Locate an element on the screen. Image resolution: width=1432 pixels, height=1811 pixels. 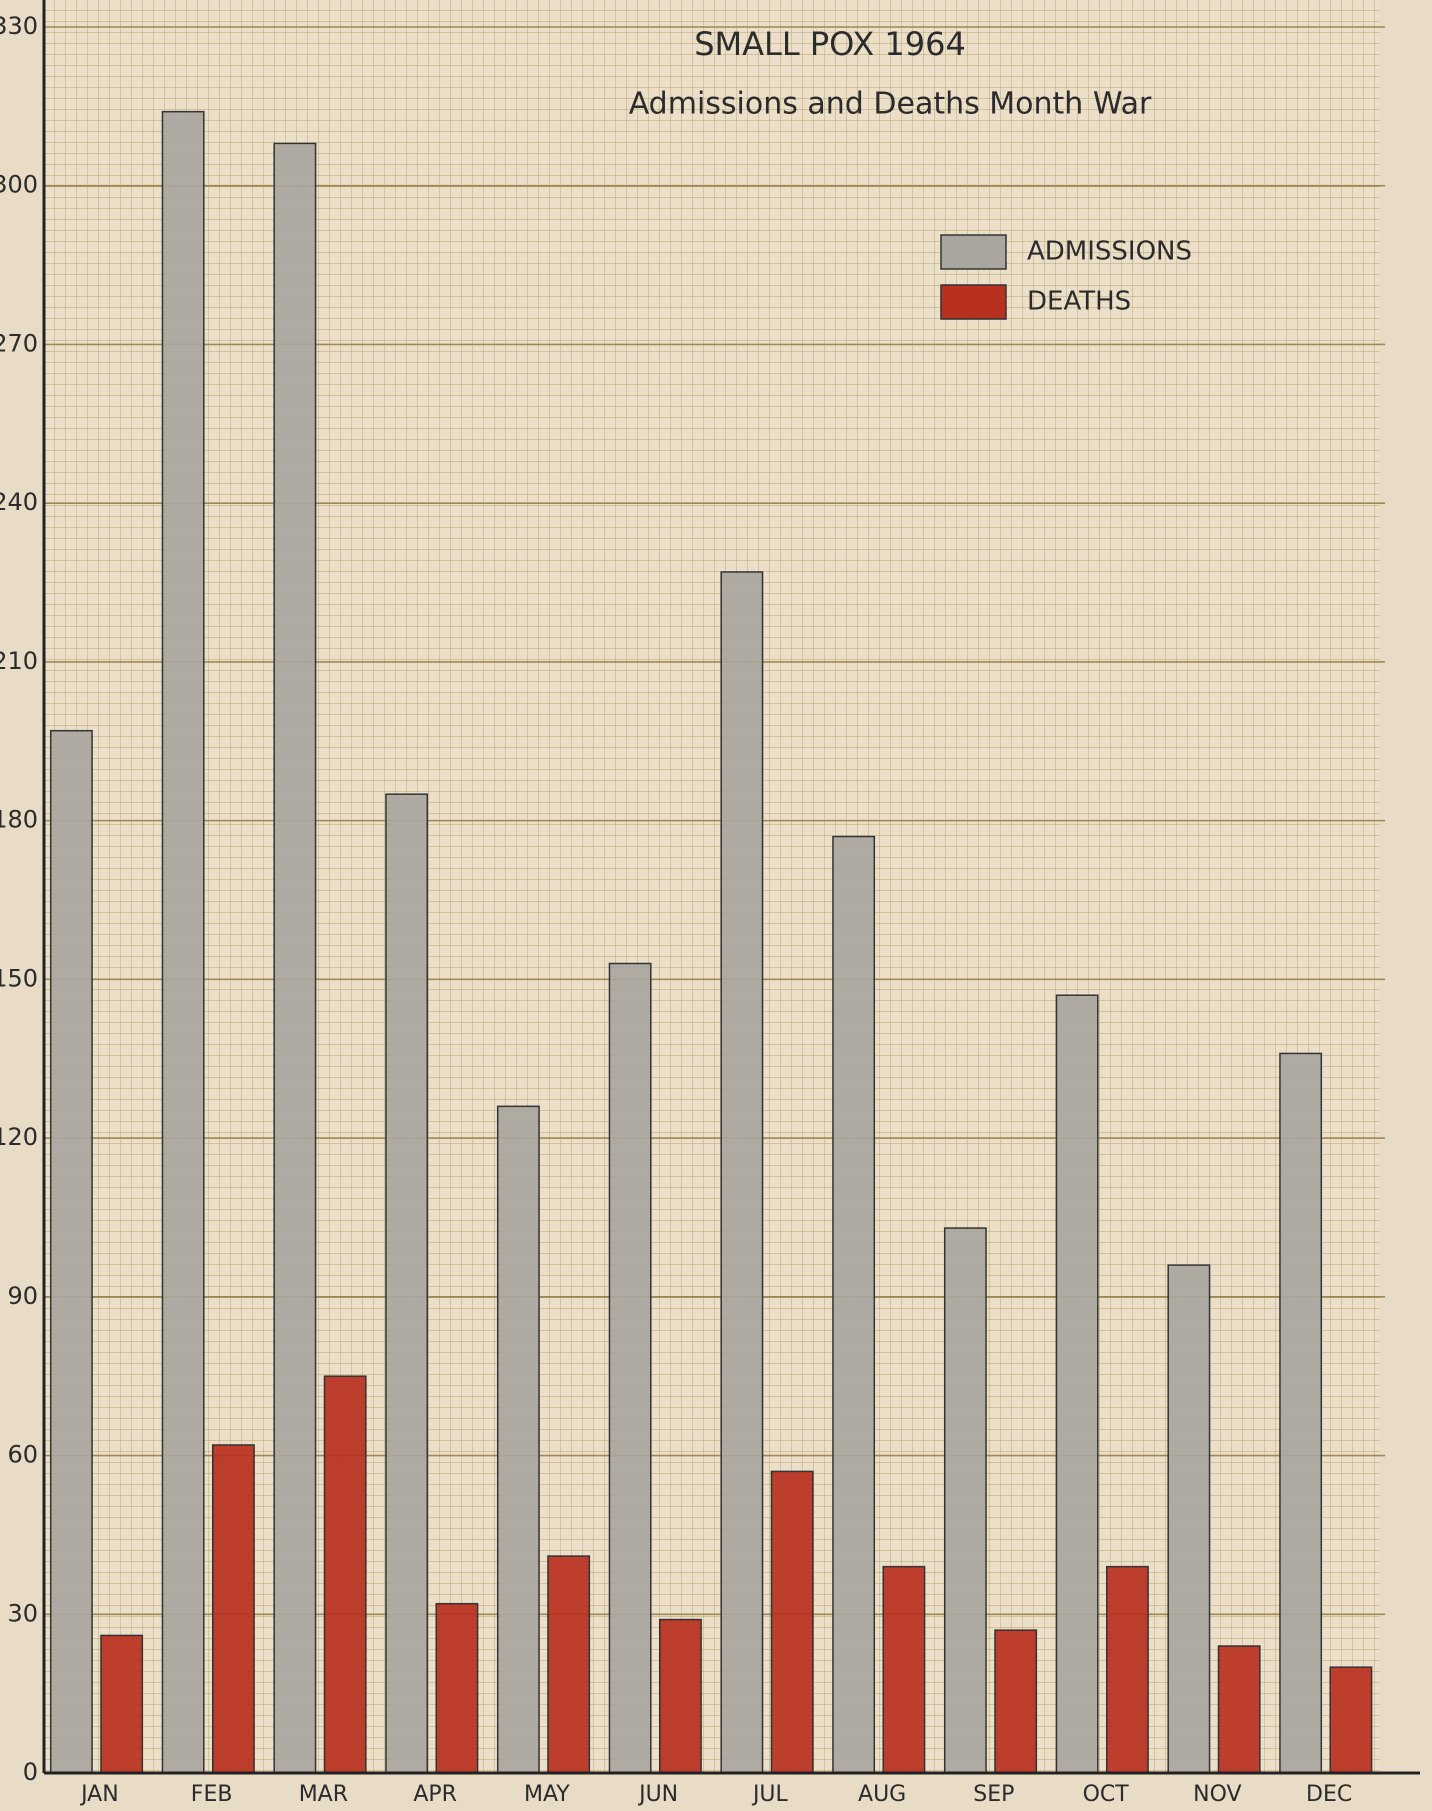
y-tick-label: 0 is located at coordinates (30, 1772).